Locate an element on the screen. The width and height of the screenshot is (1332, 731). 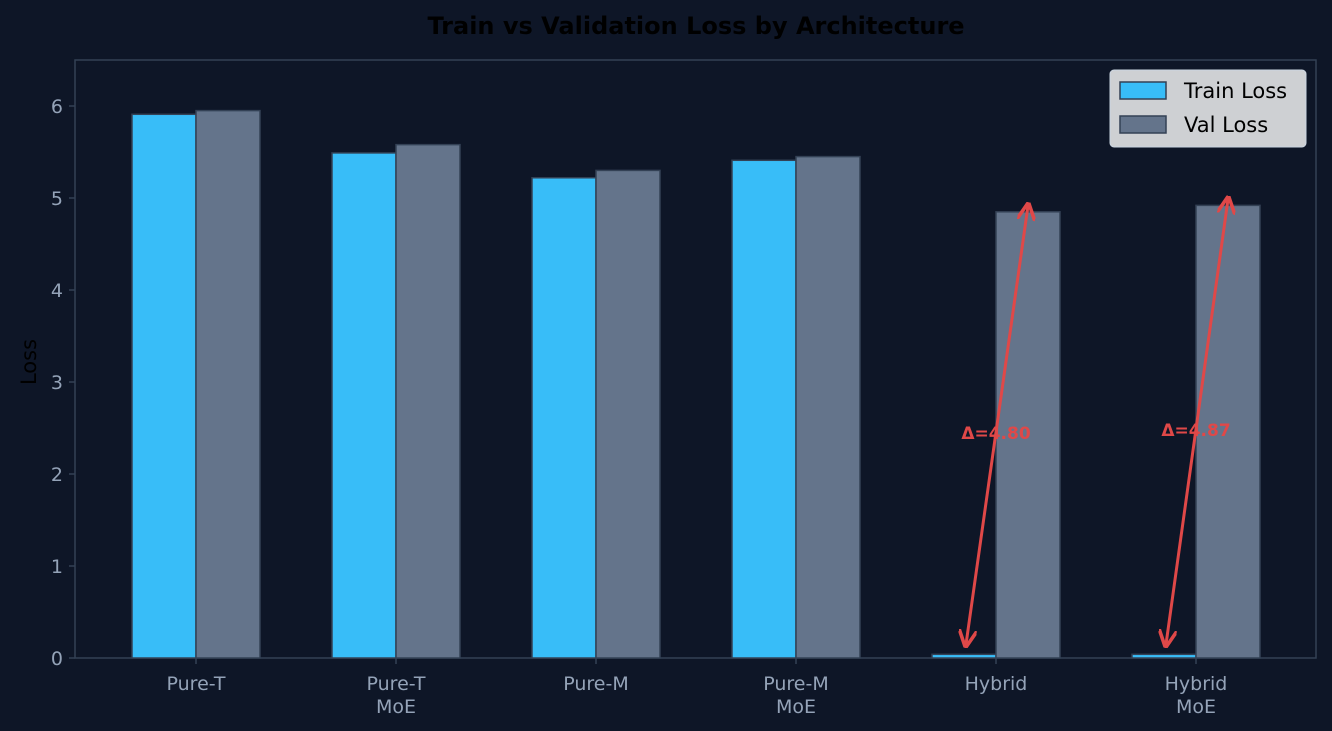
legend-label: Train Loss is located at coordinates (1235, 91).